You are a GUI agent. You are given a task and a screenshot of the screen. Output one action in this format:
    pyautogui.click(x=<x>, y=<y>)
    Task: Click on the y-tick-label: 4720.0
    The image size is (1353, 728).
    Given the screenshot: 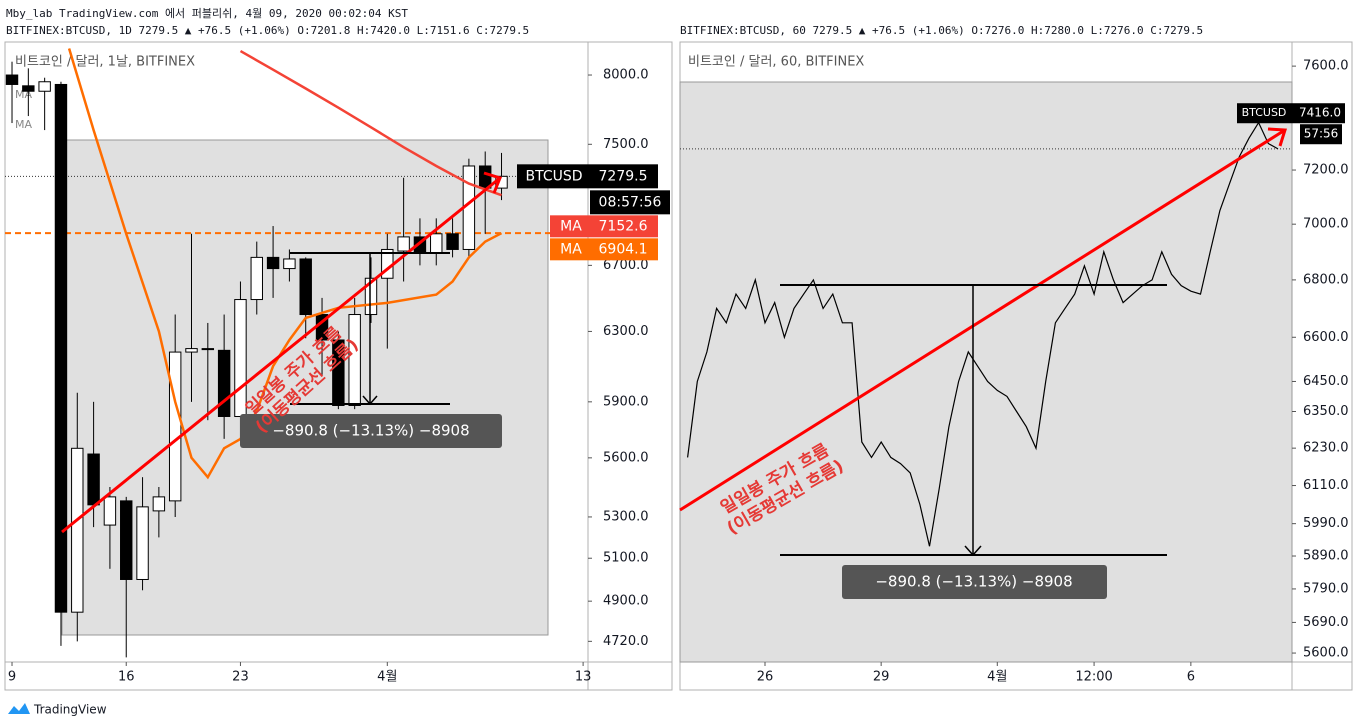 What is the action you would take?
    pyautogui.click(x=626, y=641)
    